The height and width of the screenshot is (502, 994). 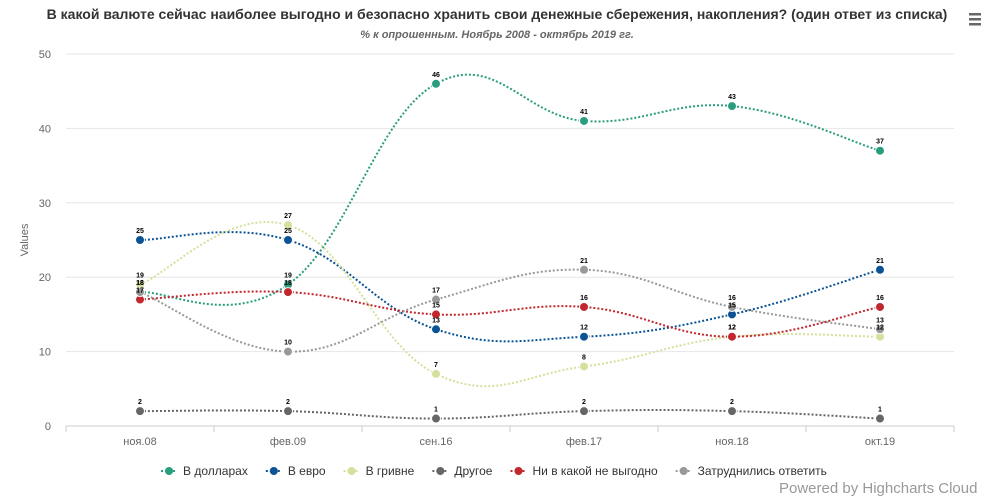 What do you see at coordinates (584, 442) in the screenshot?
I see `x-tick-label: фев.17` at bounding box center [584, 442].